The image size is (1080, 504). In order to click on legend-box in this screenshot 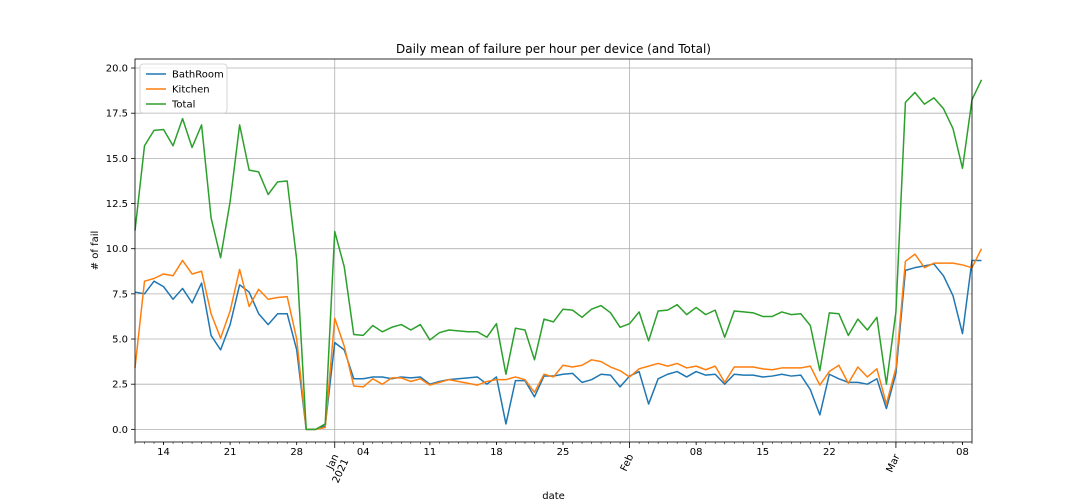, I will do `click(183, 88)`.